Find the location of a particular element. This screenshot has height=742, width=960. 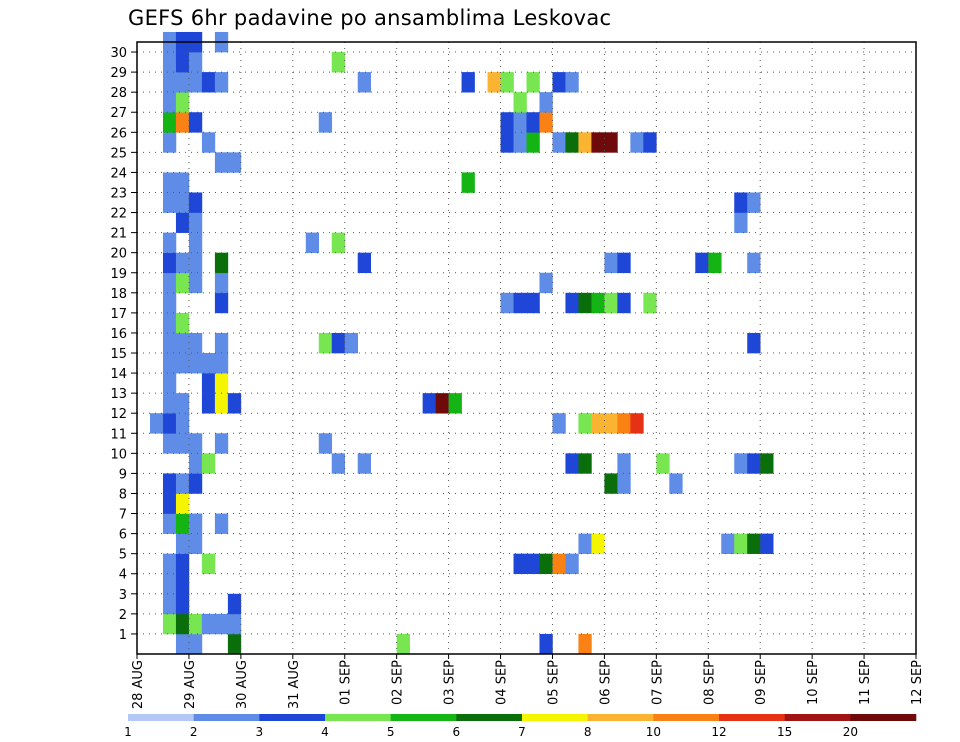

x-tick-label: 07 SEP is located at coordinates (657, 682).